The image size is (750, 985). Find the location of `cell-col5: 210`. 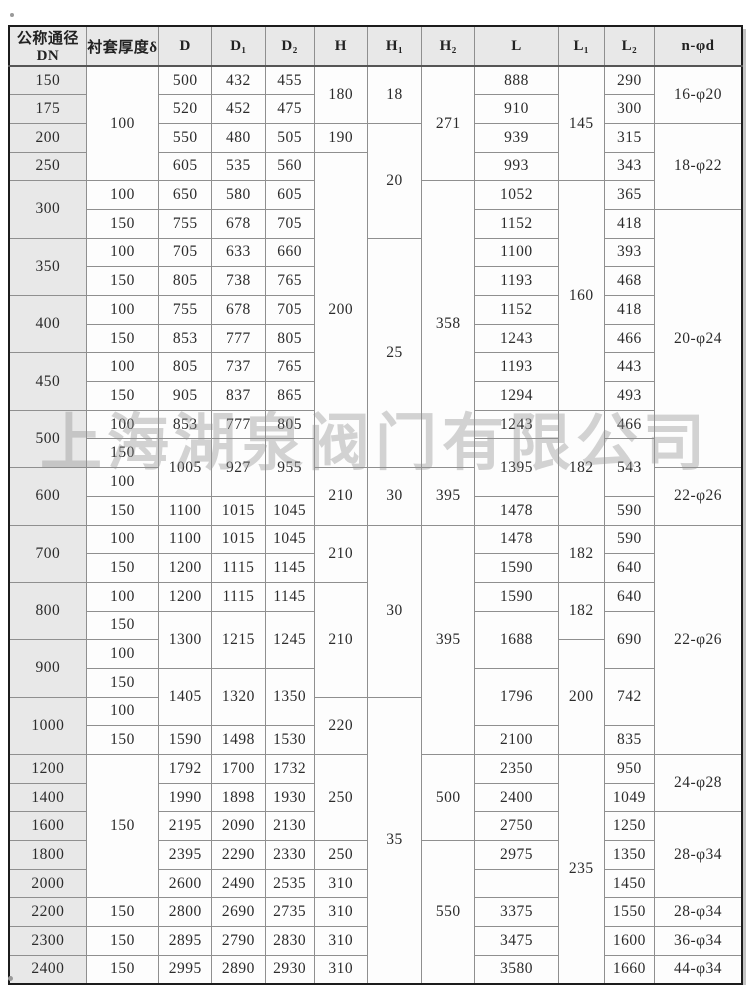

cell-col5: 210 is located at coordinates (340, 496).